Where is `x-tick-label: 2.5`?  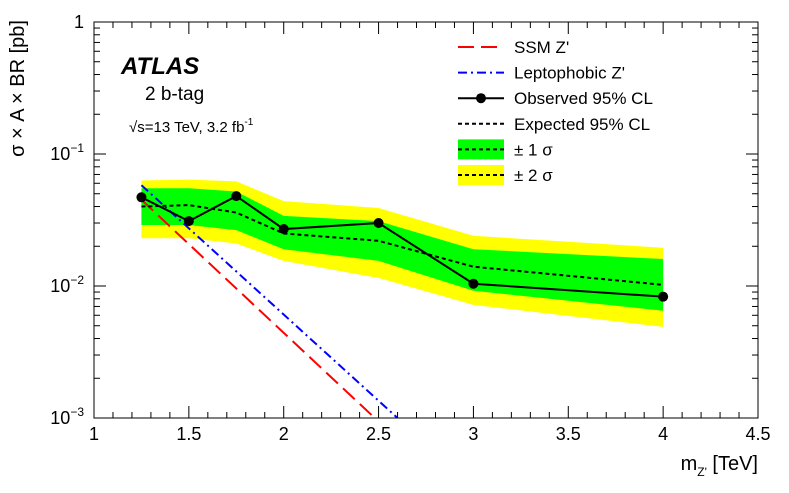
x-tick-label: 2.5 is located at coordinates (378, 434).